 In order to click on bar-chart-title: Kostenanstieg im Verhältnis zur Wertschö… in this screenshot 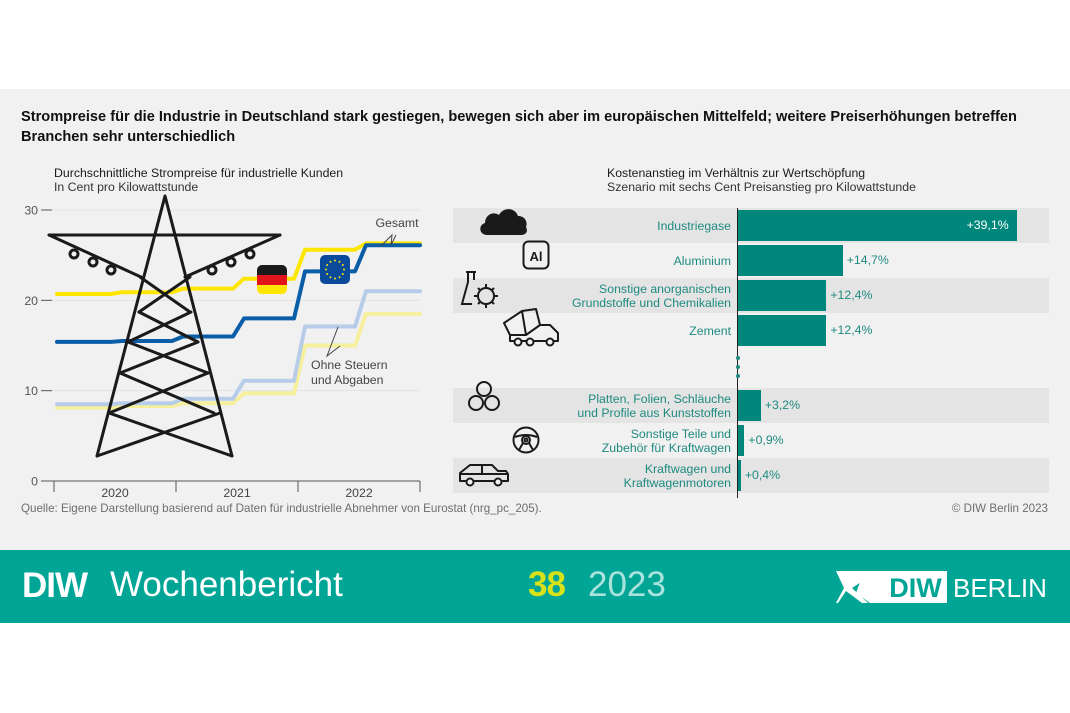, I will do `click(736, 173)`.